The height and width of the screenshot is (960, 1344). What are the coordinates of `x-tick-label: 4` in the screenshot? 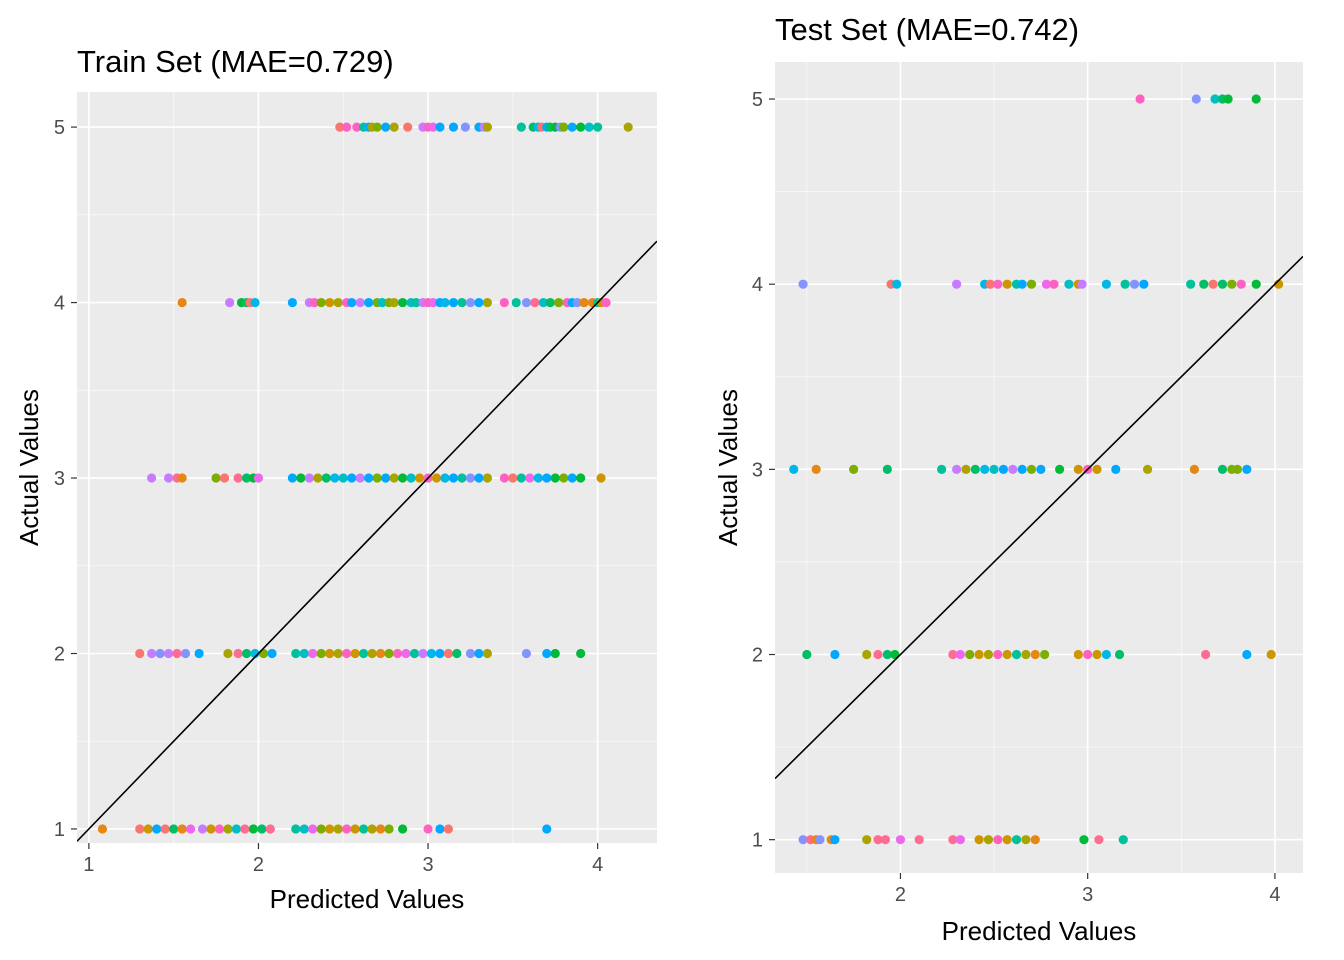 It's located at (597, 865).